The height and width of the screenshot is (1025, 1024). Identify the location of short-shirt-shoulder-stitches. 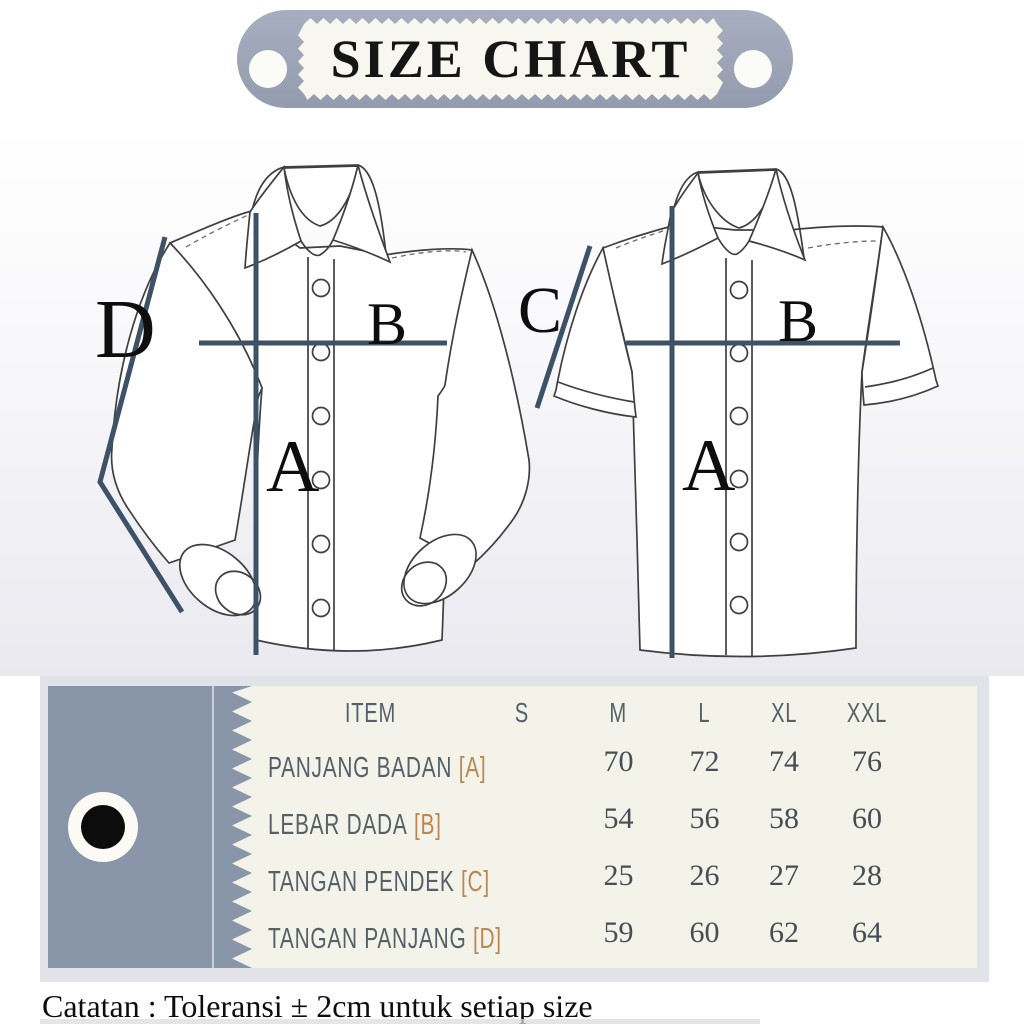
(746, 238).